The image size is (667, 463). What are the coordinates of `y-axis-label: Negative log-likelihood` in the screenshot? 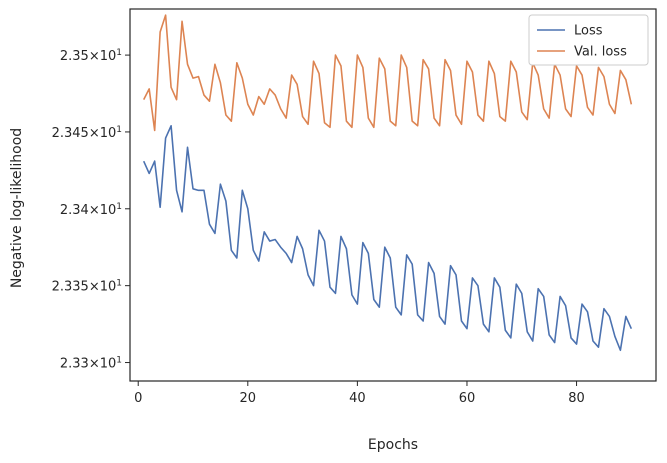 It's located at (17, 208).